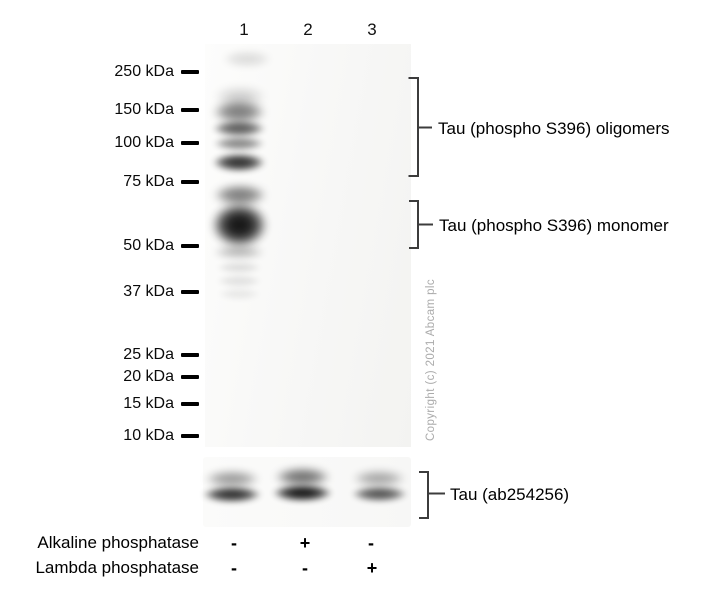 The height and width of the screenshot is (602, 722). Describe the element at coordinates (421, 224) in the screenshot. I see `monomer-bracket` at that location.